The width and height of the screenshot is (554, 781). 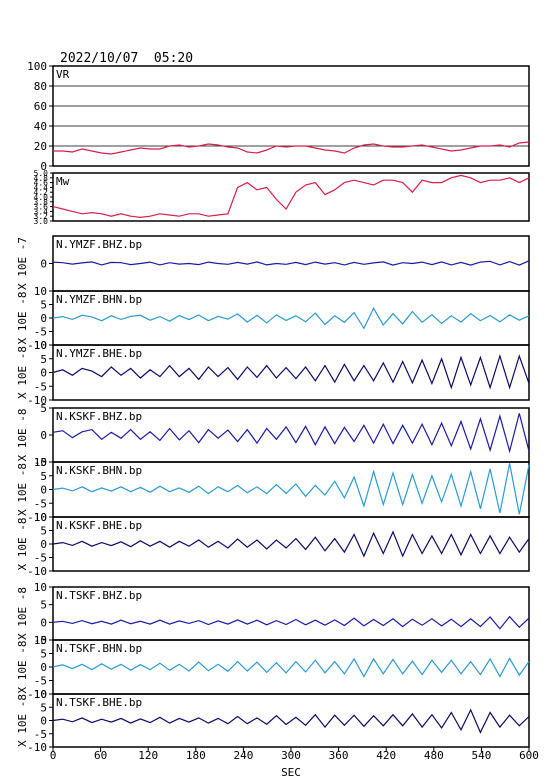 I want to click on panel-label: VR, so click(x=63, y=74).